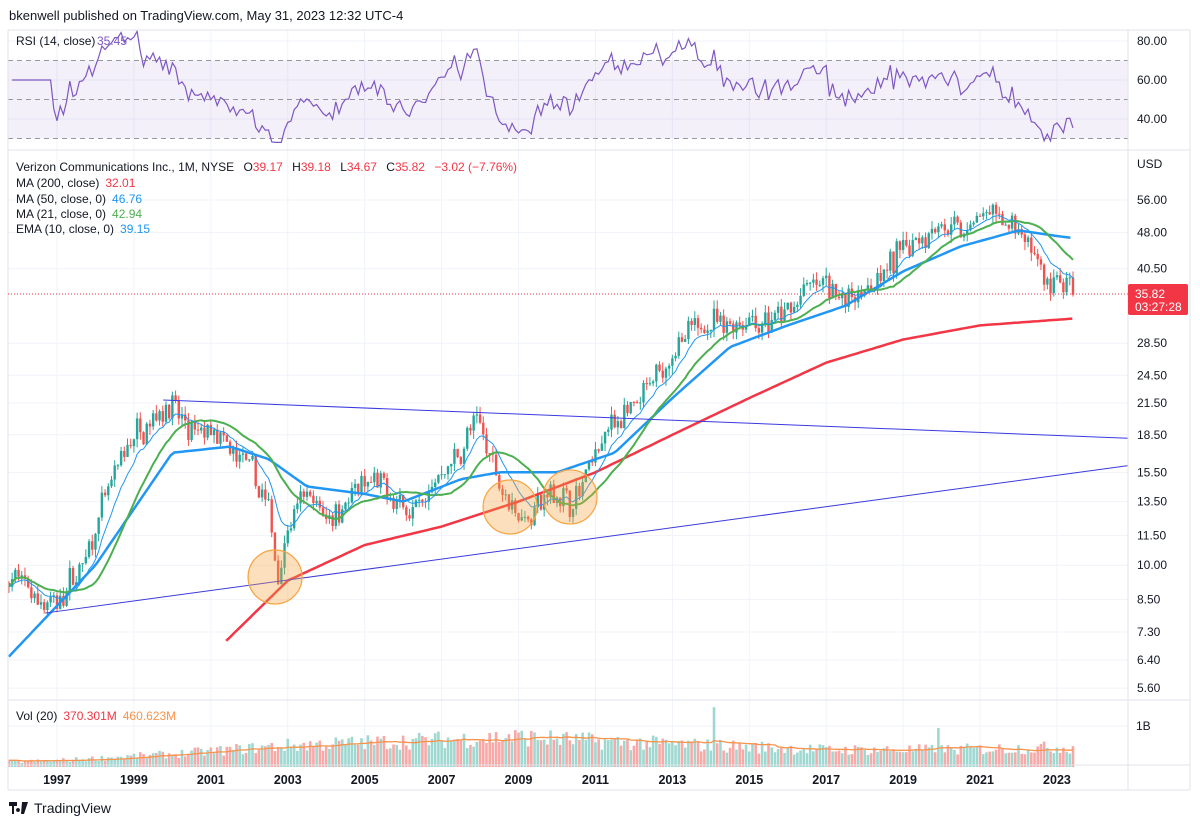 This screenshot has width=1200, height=824. What do you see at coordinates (365, 780) in the screenshot?
I see `time-label: 2005` at bounding box center [365, 780].